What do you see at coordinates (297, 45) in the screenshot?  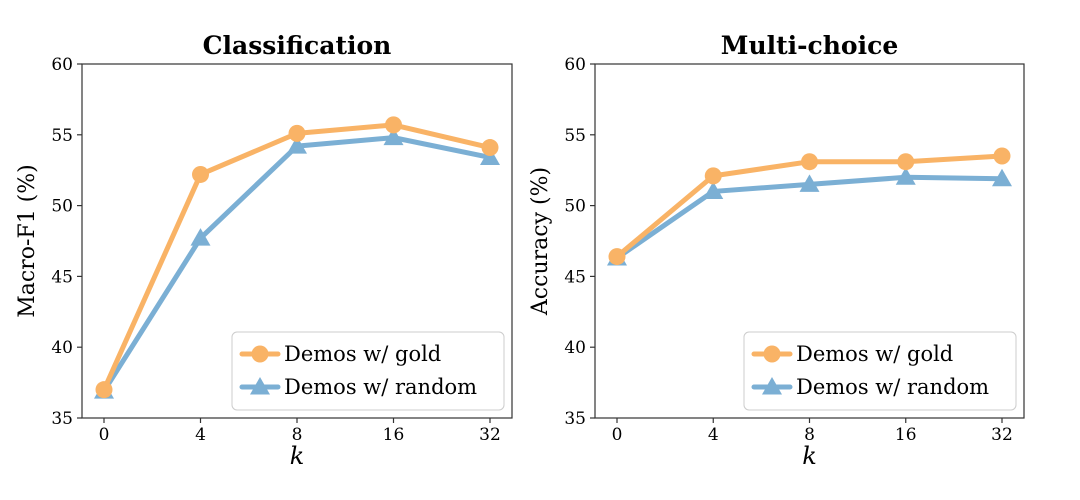 I see `chart-title: Classification` at bounding box center [297, 45].